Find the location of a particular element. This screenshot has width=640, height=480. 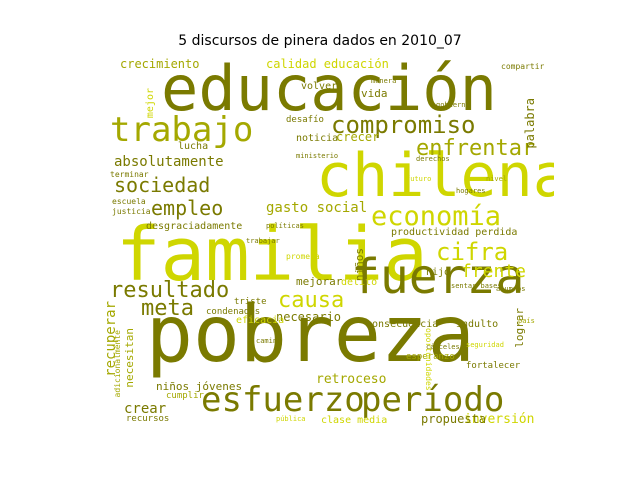

word-cloud-word: adicionalmente is located at coordinates (117, 364).